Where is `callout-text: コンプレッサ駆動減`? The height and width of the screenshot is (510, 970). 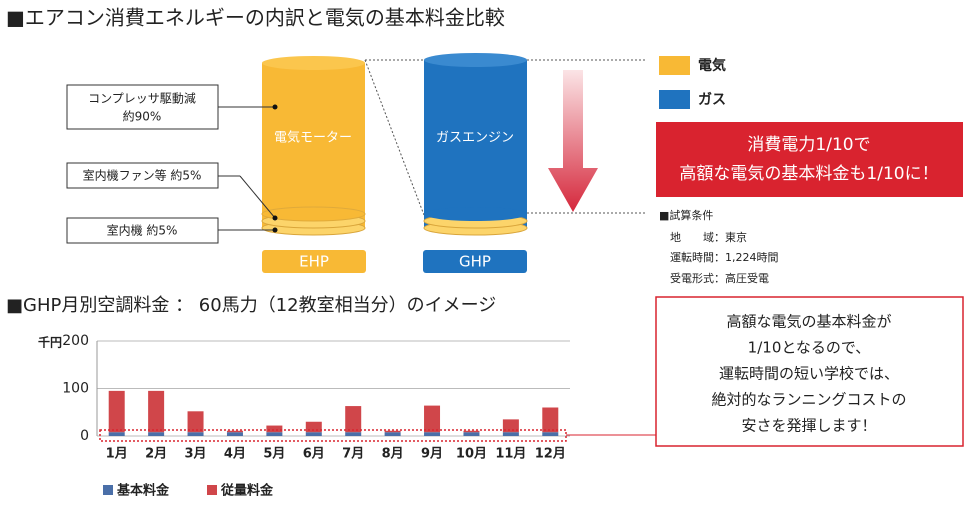 callout-text: コンプレッサ駆動減 is located at coordinates (142, 98).